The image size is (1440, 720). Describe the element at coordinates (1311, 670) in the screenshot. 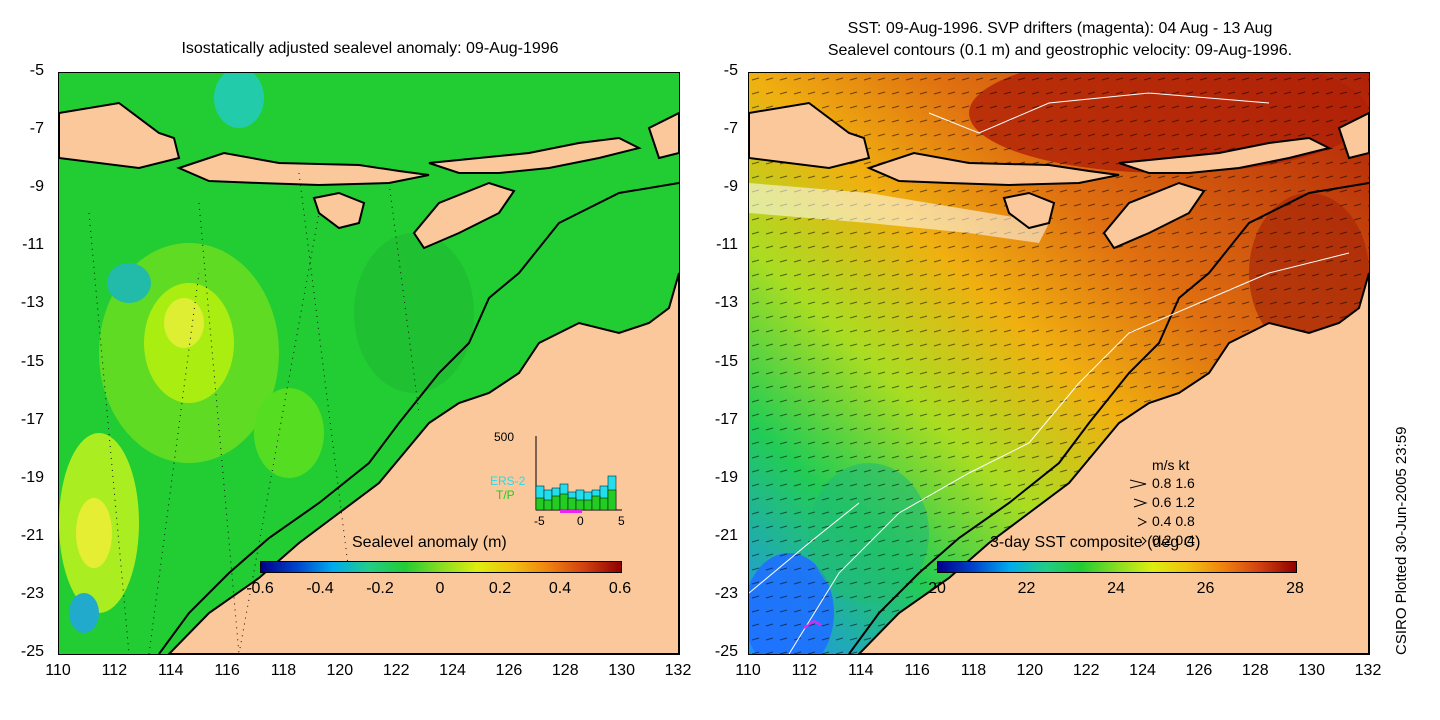

I see `right-xtick-10: 130` at that location.